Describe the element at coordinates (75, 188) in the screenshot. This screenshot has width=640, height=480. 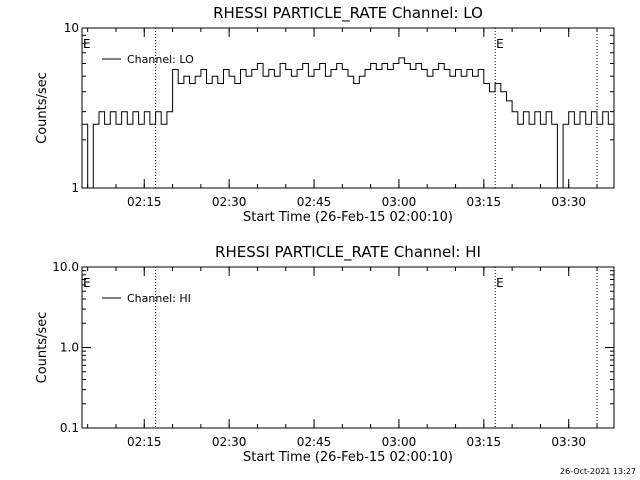
I see `y-tick-label: 1` at that location.